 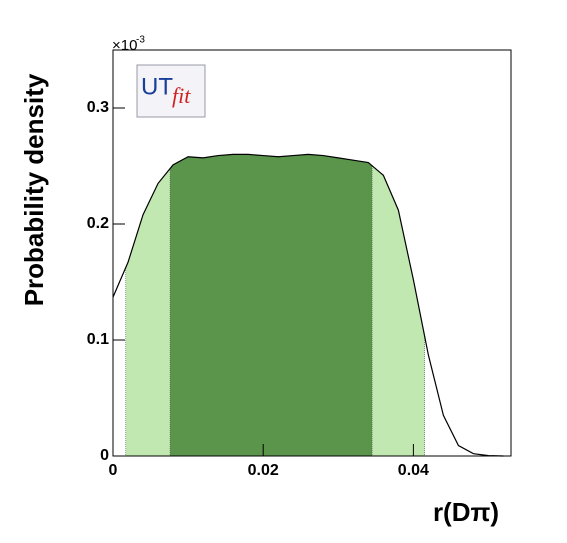 I want to click on logo-box, so click(x=171, y=91).